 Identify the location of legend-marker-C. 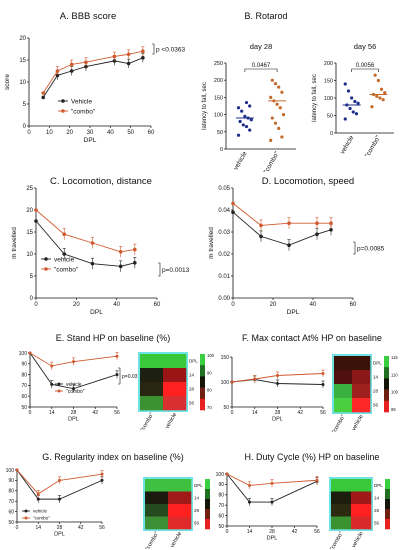
(46, 259).